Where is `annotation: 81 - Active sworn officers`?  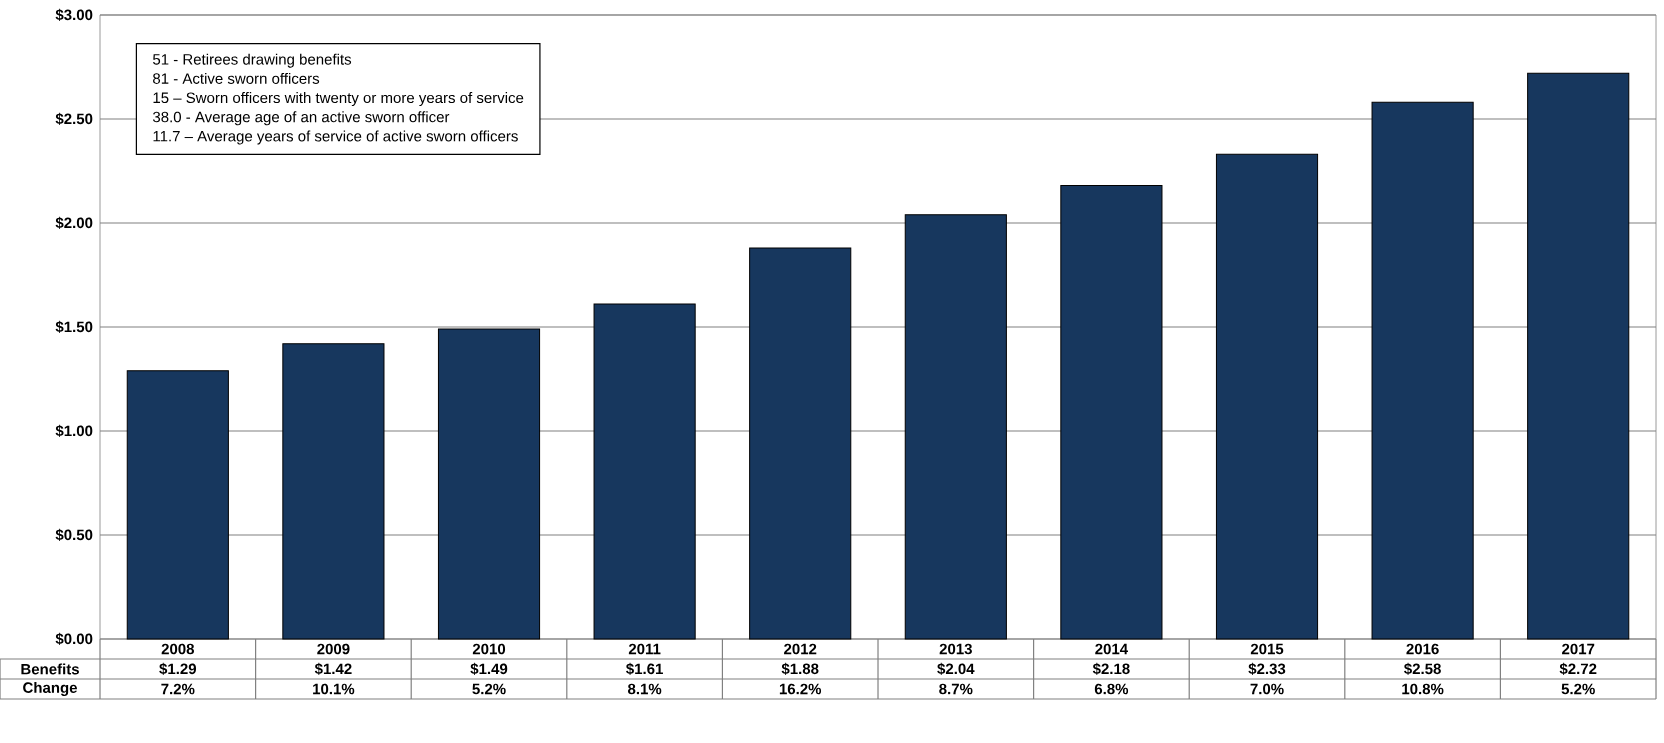
annotation: 81 - Active sworn officers is located at coordinates (236, 78).